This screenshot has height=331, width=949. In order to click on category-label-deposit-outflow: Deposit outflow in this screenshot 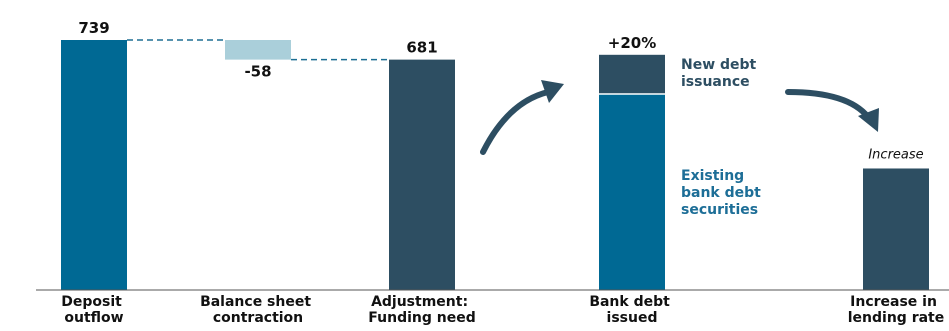, I will do `click(93, 310)`.